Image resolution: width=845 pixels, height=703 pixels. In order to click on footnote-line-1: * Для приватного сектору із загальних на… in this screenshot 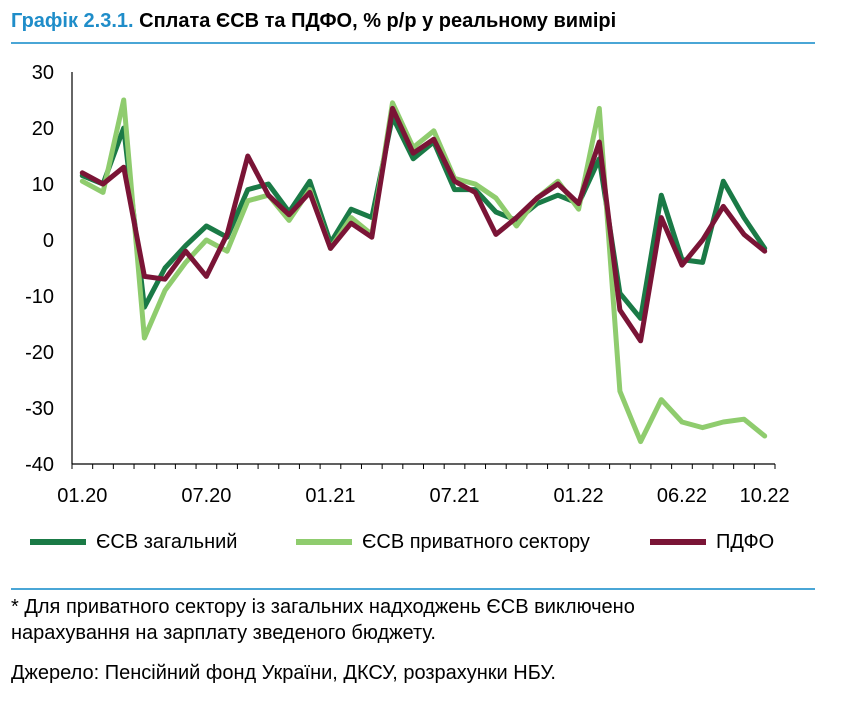, I will do `click(323, 607)`.